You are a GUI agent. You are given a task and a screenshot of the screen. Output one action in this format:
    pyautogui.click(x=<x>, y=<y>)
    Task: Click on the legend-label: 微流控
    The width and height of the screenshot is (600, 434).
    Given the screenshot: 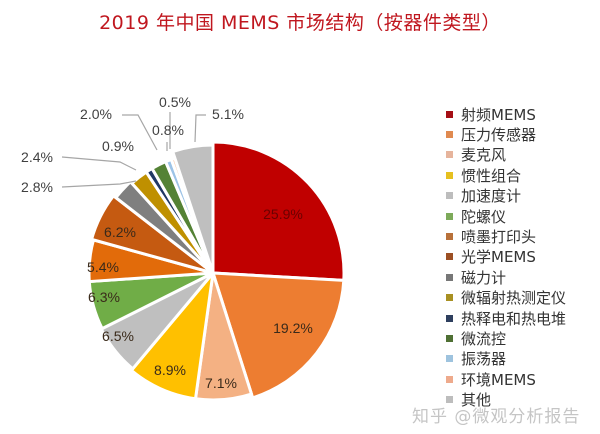 What is the action you would take?
    pyautogui.click(x=484, y=339)
    